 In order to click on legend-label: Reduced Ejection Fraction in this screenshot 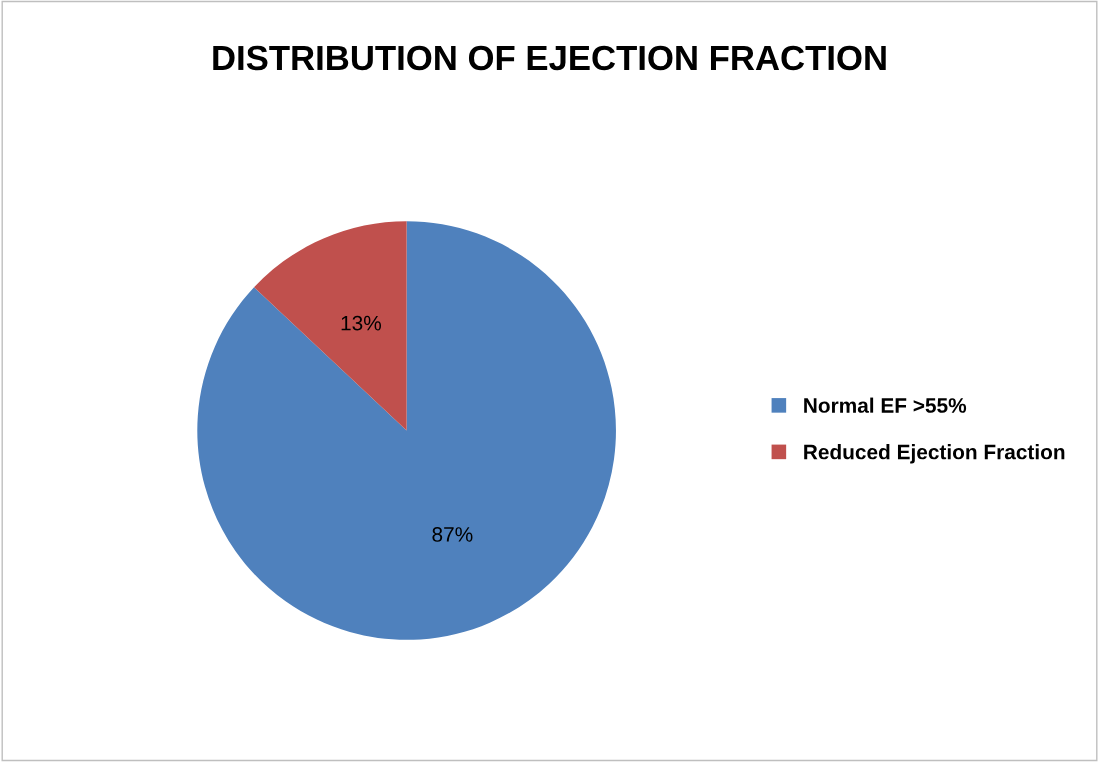, I will do `click(934, 454)`.